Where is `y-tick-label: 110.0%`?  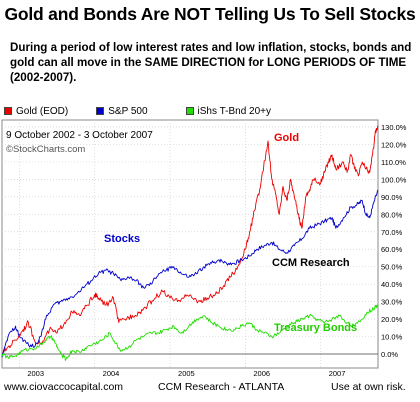 y-tick-label: 110.0% is located at coordinates (393, 162).